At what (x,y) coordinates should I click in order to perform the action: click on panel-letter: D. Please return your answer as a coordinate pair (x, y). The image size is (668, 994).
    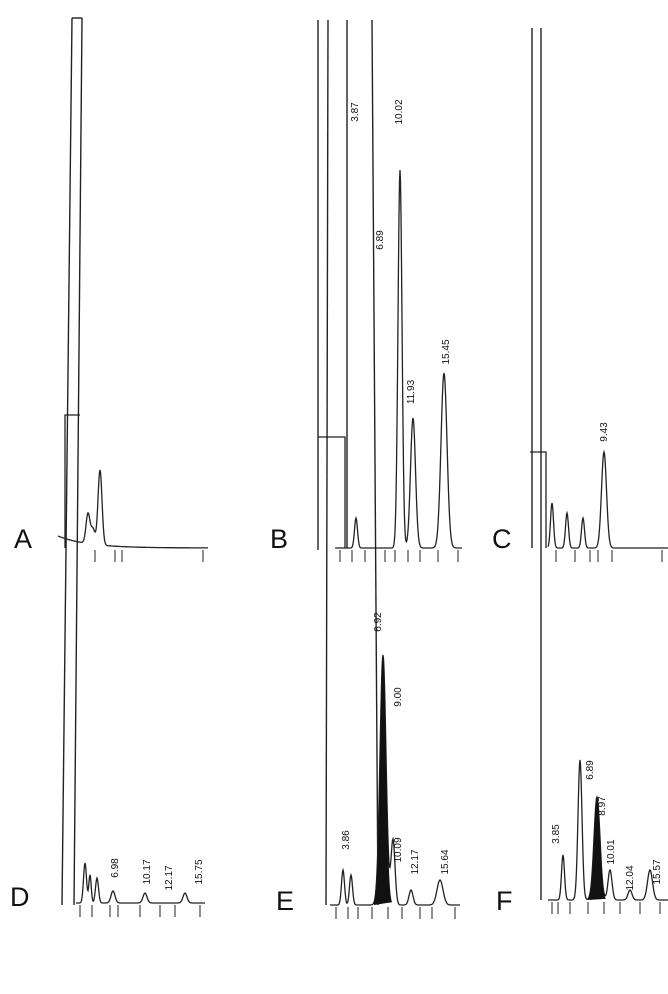
    Looking at the image, I should click on (20, 897).